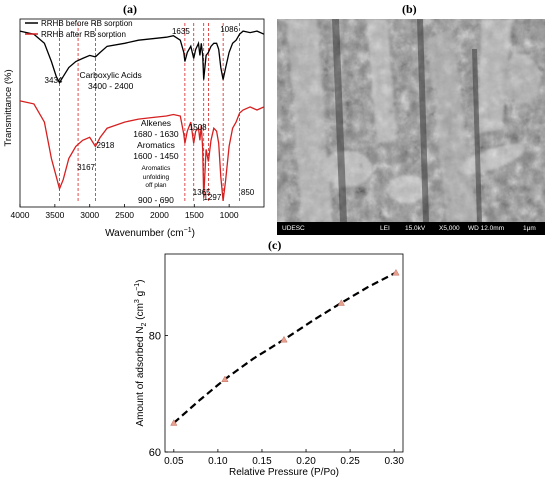 This screenshot has width=550, height=480. Describe the element at coordinates (213, 197) in the screenshot. I see `ftir-peak-label-6: 1297` at that location.